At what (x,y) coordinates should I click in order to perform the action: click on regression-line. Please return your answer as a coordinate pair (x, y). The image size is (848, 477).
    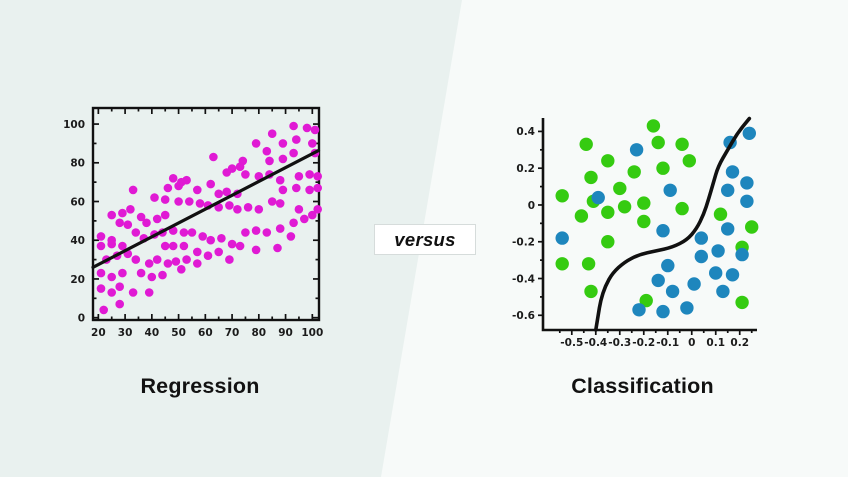
    Looking at the image, I should click on (206, 208).